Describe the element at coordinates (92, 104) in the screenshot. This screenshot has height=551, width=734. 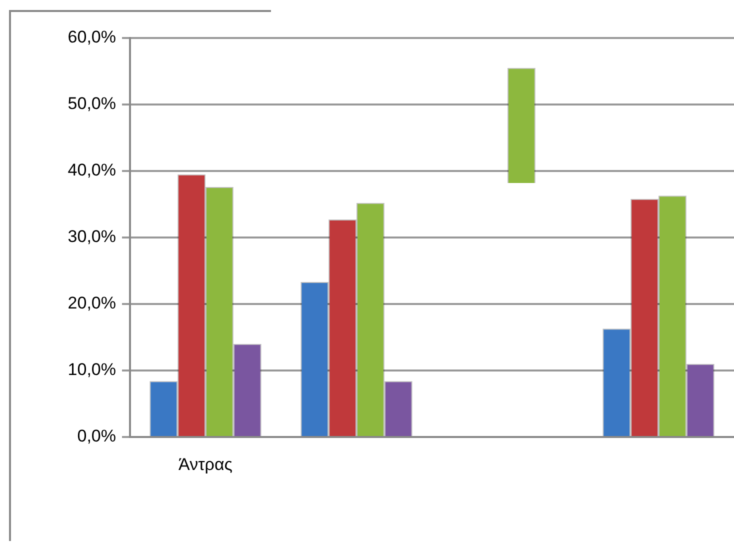
I see `y-tick-label: 50,0%` at that location.